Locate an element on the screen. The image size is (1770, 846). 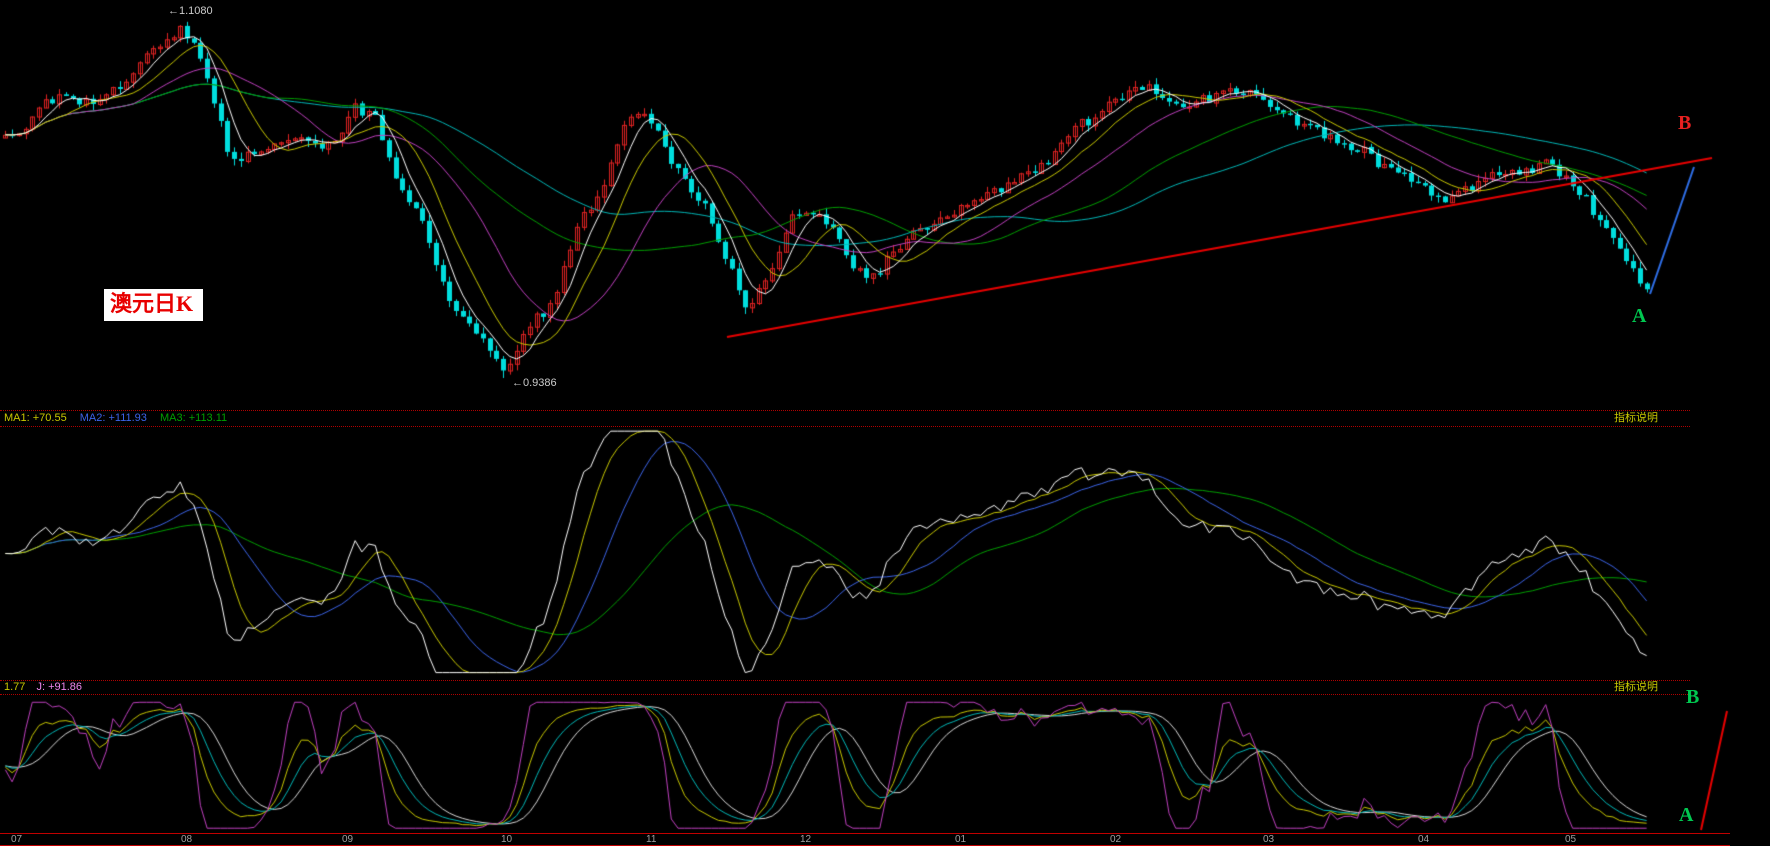
kdj-j-value-label: J: +91.86 is located at coordinates (59, 687).